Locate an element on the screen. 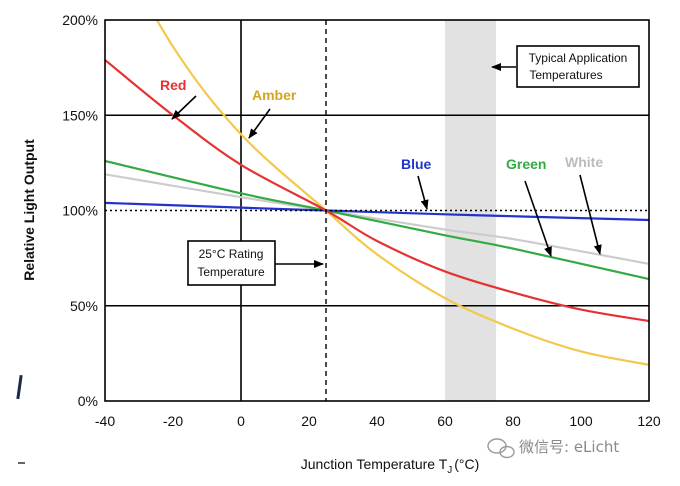 The image size is (680, 486). y-tick-label: 50% is located at coordinates (84, 306).